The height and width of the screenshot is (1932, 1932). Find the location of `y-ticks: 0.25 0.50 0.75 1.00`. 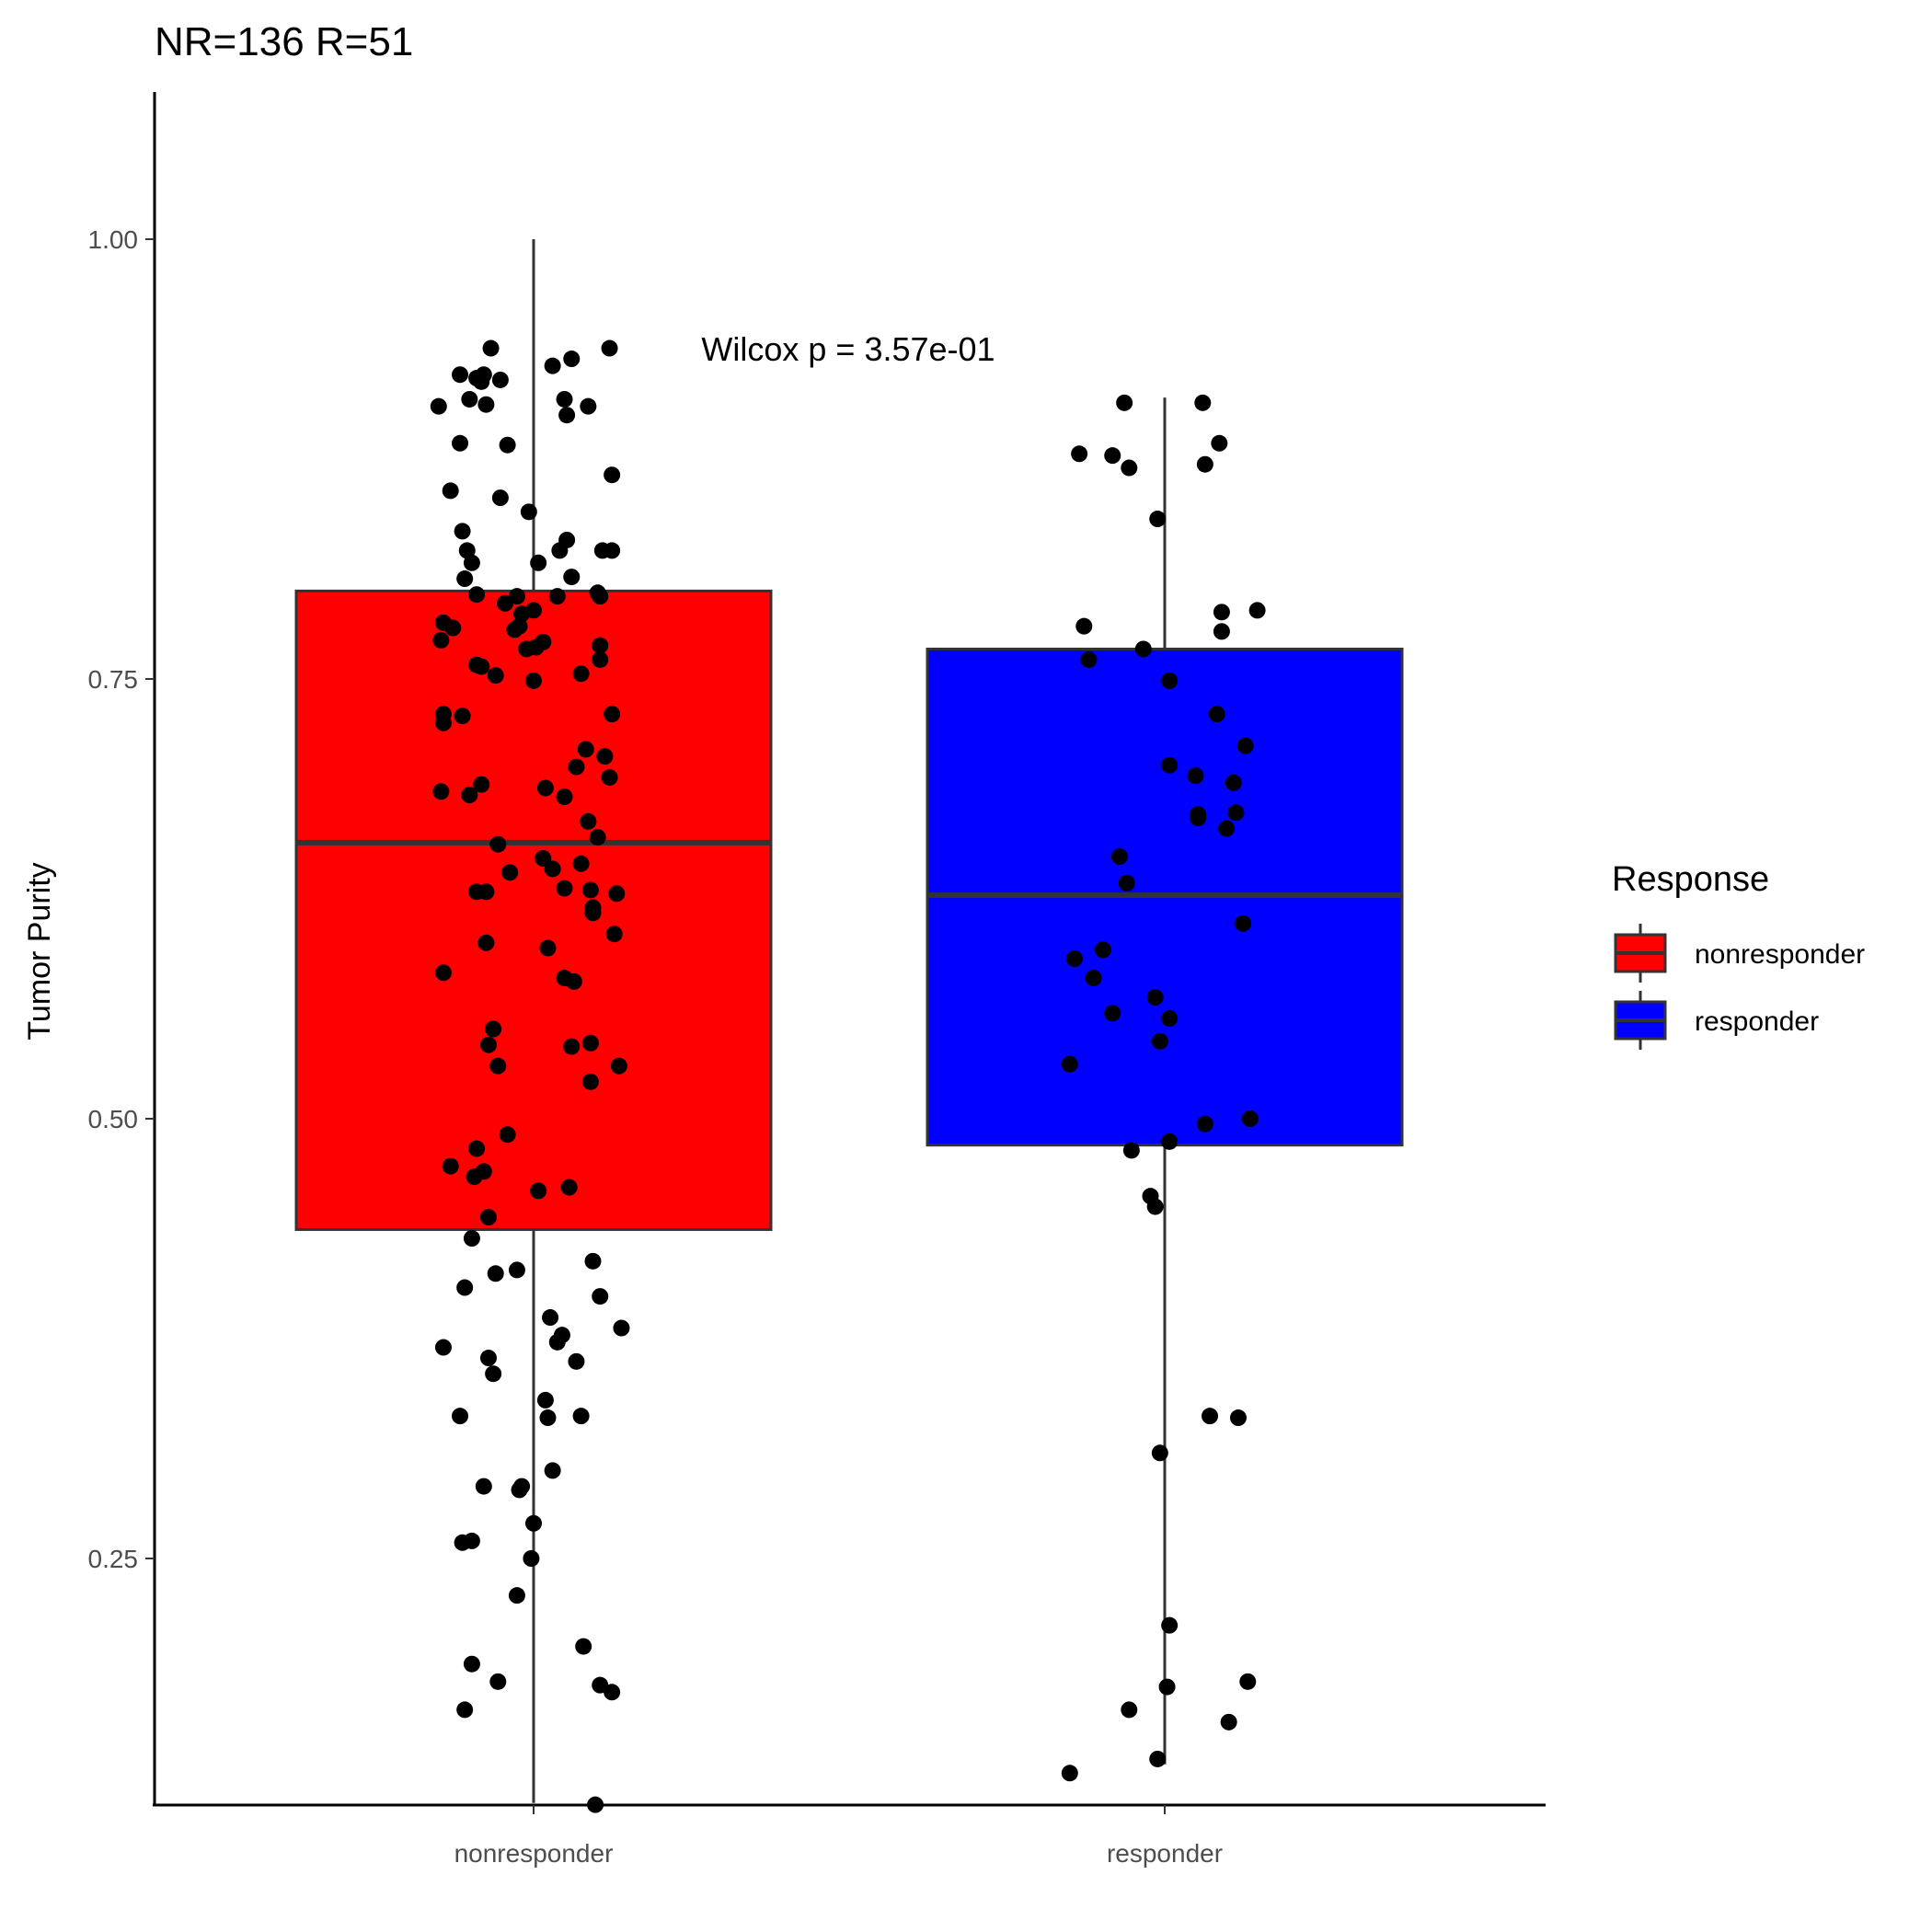

y-ticks: 0.25 0.50 0.75 1.00 is located at coordinates (121, 899).